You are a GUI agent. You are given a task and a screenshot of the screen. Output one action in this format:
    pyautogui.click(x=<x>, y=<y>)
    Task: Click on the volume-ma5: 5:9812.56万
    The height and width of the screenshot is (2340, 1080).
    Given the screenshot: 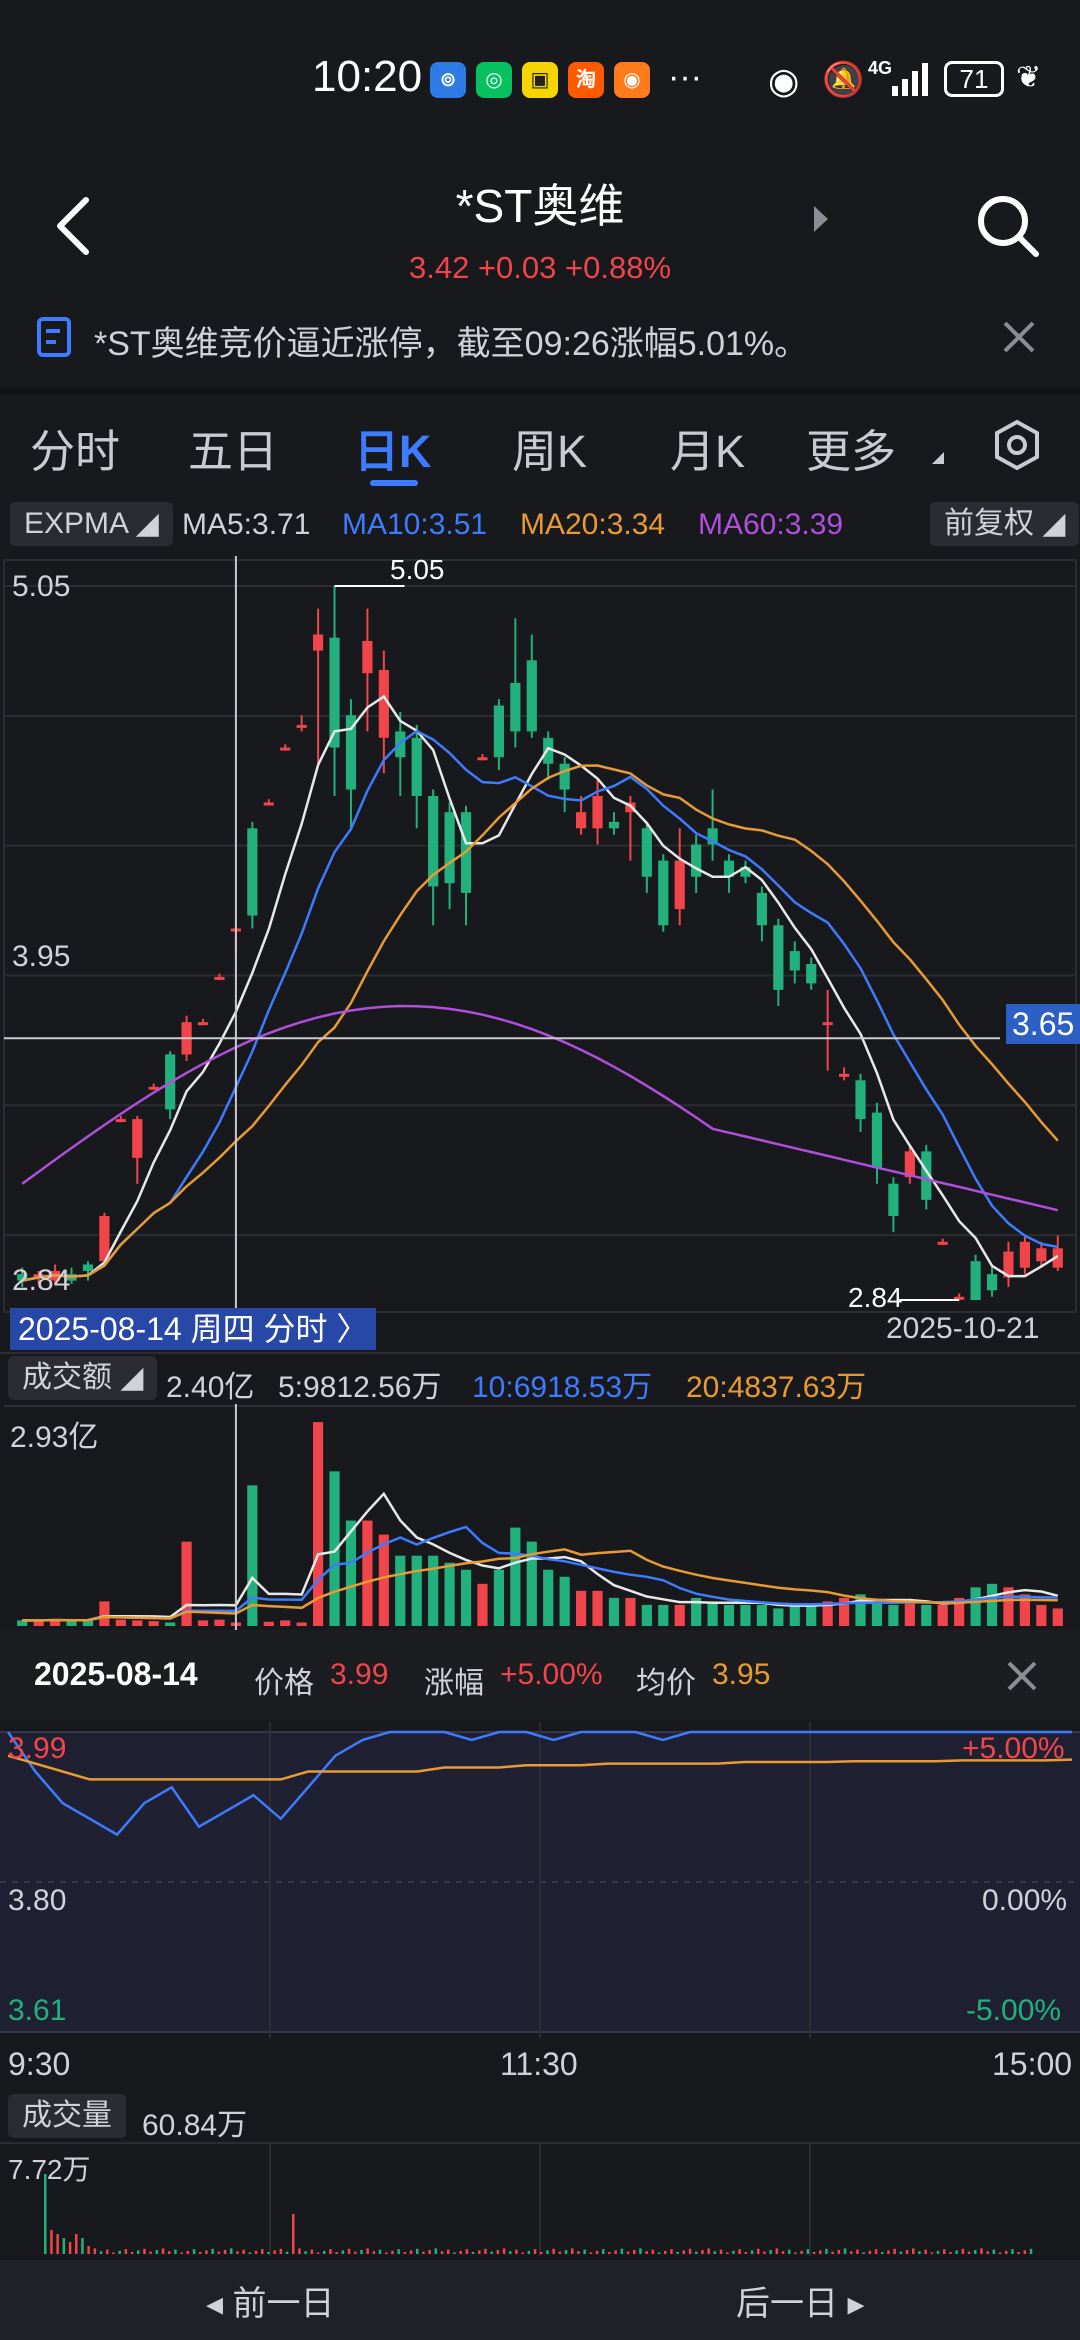 What is the action you would take?
    pyautogui.click(x=360, y=1387)
    